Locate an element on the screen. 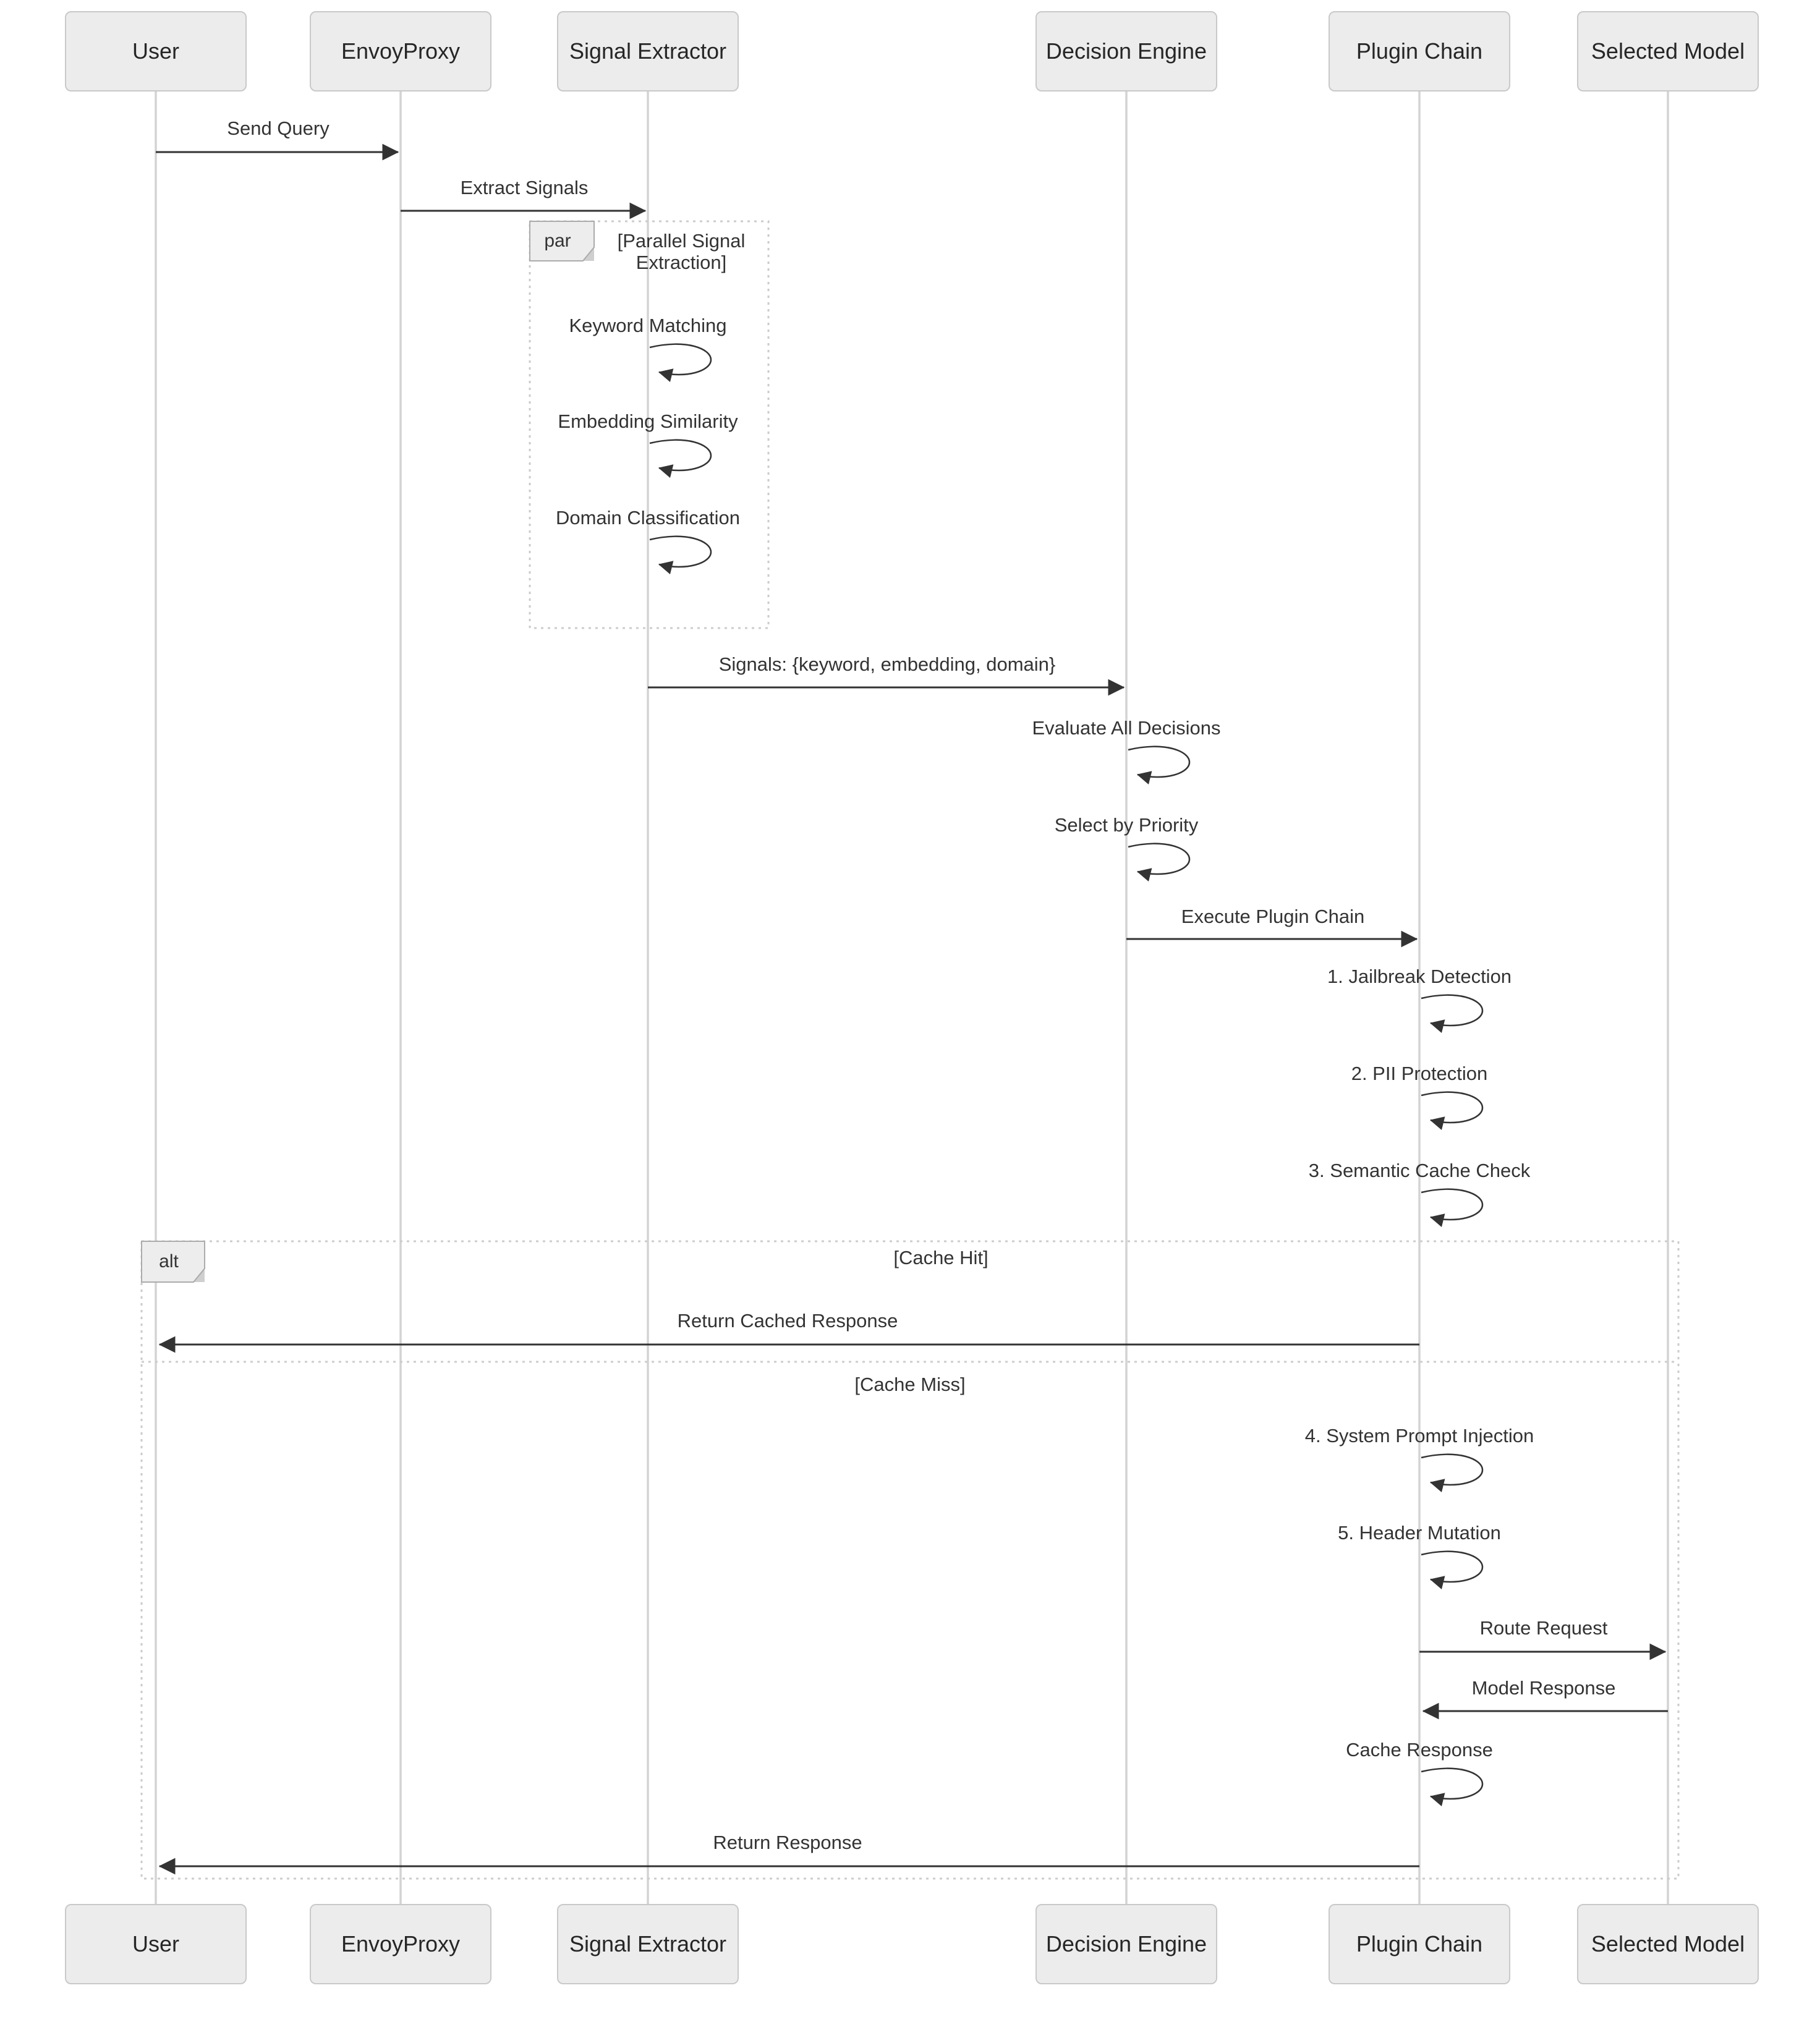 The image size is (1820, 2035). message-signals: Signals: {keyword, embedding, domain} is located at coordinates (887, 664).